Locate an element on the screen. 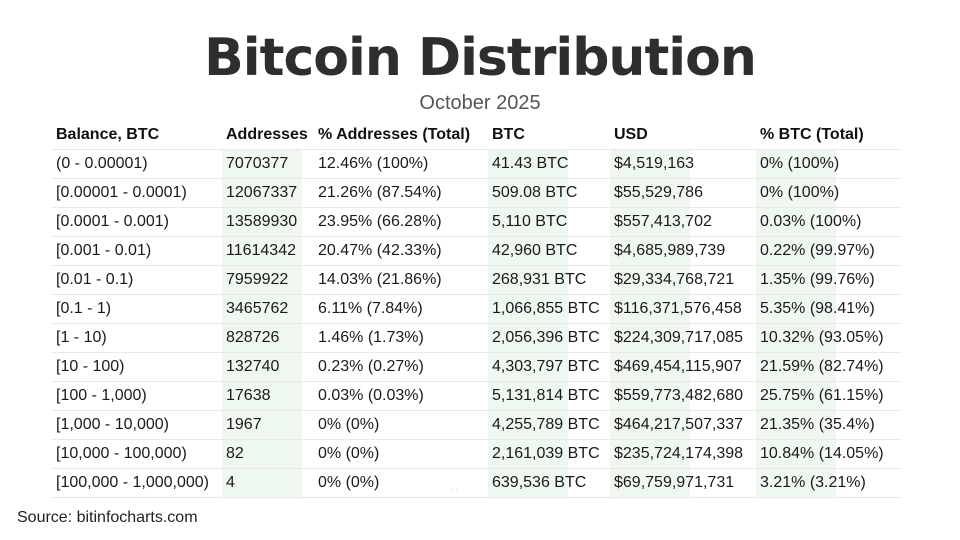 The image size is (960, 540). cell-addresses: 3465762 is located at coordinates (268, 309).